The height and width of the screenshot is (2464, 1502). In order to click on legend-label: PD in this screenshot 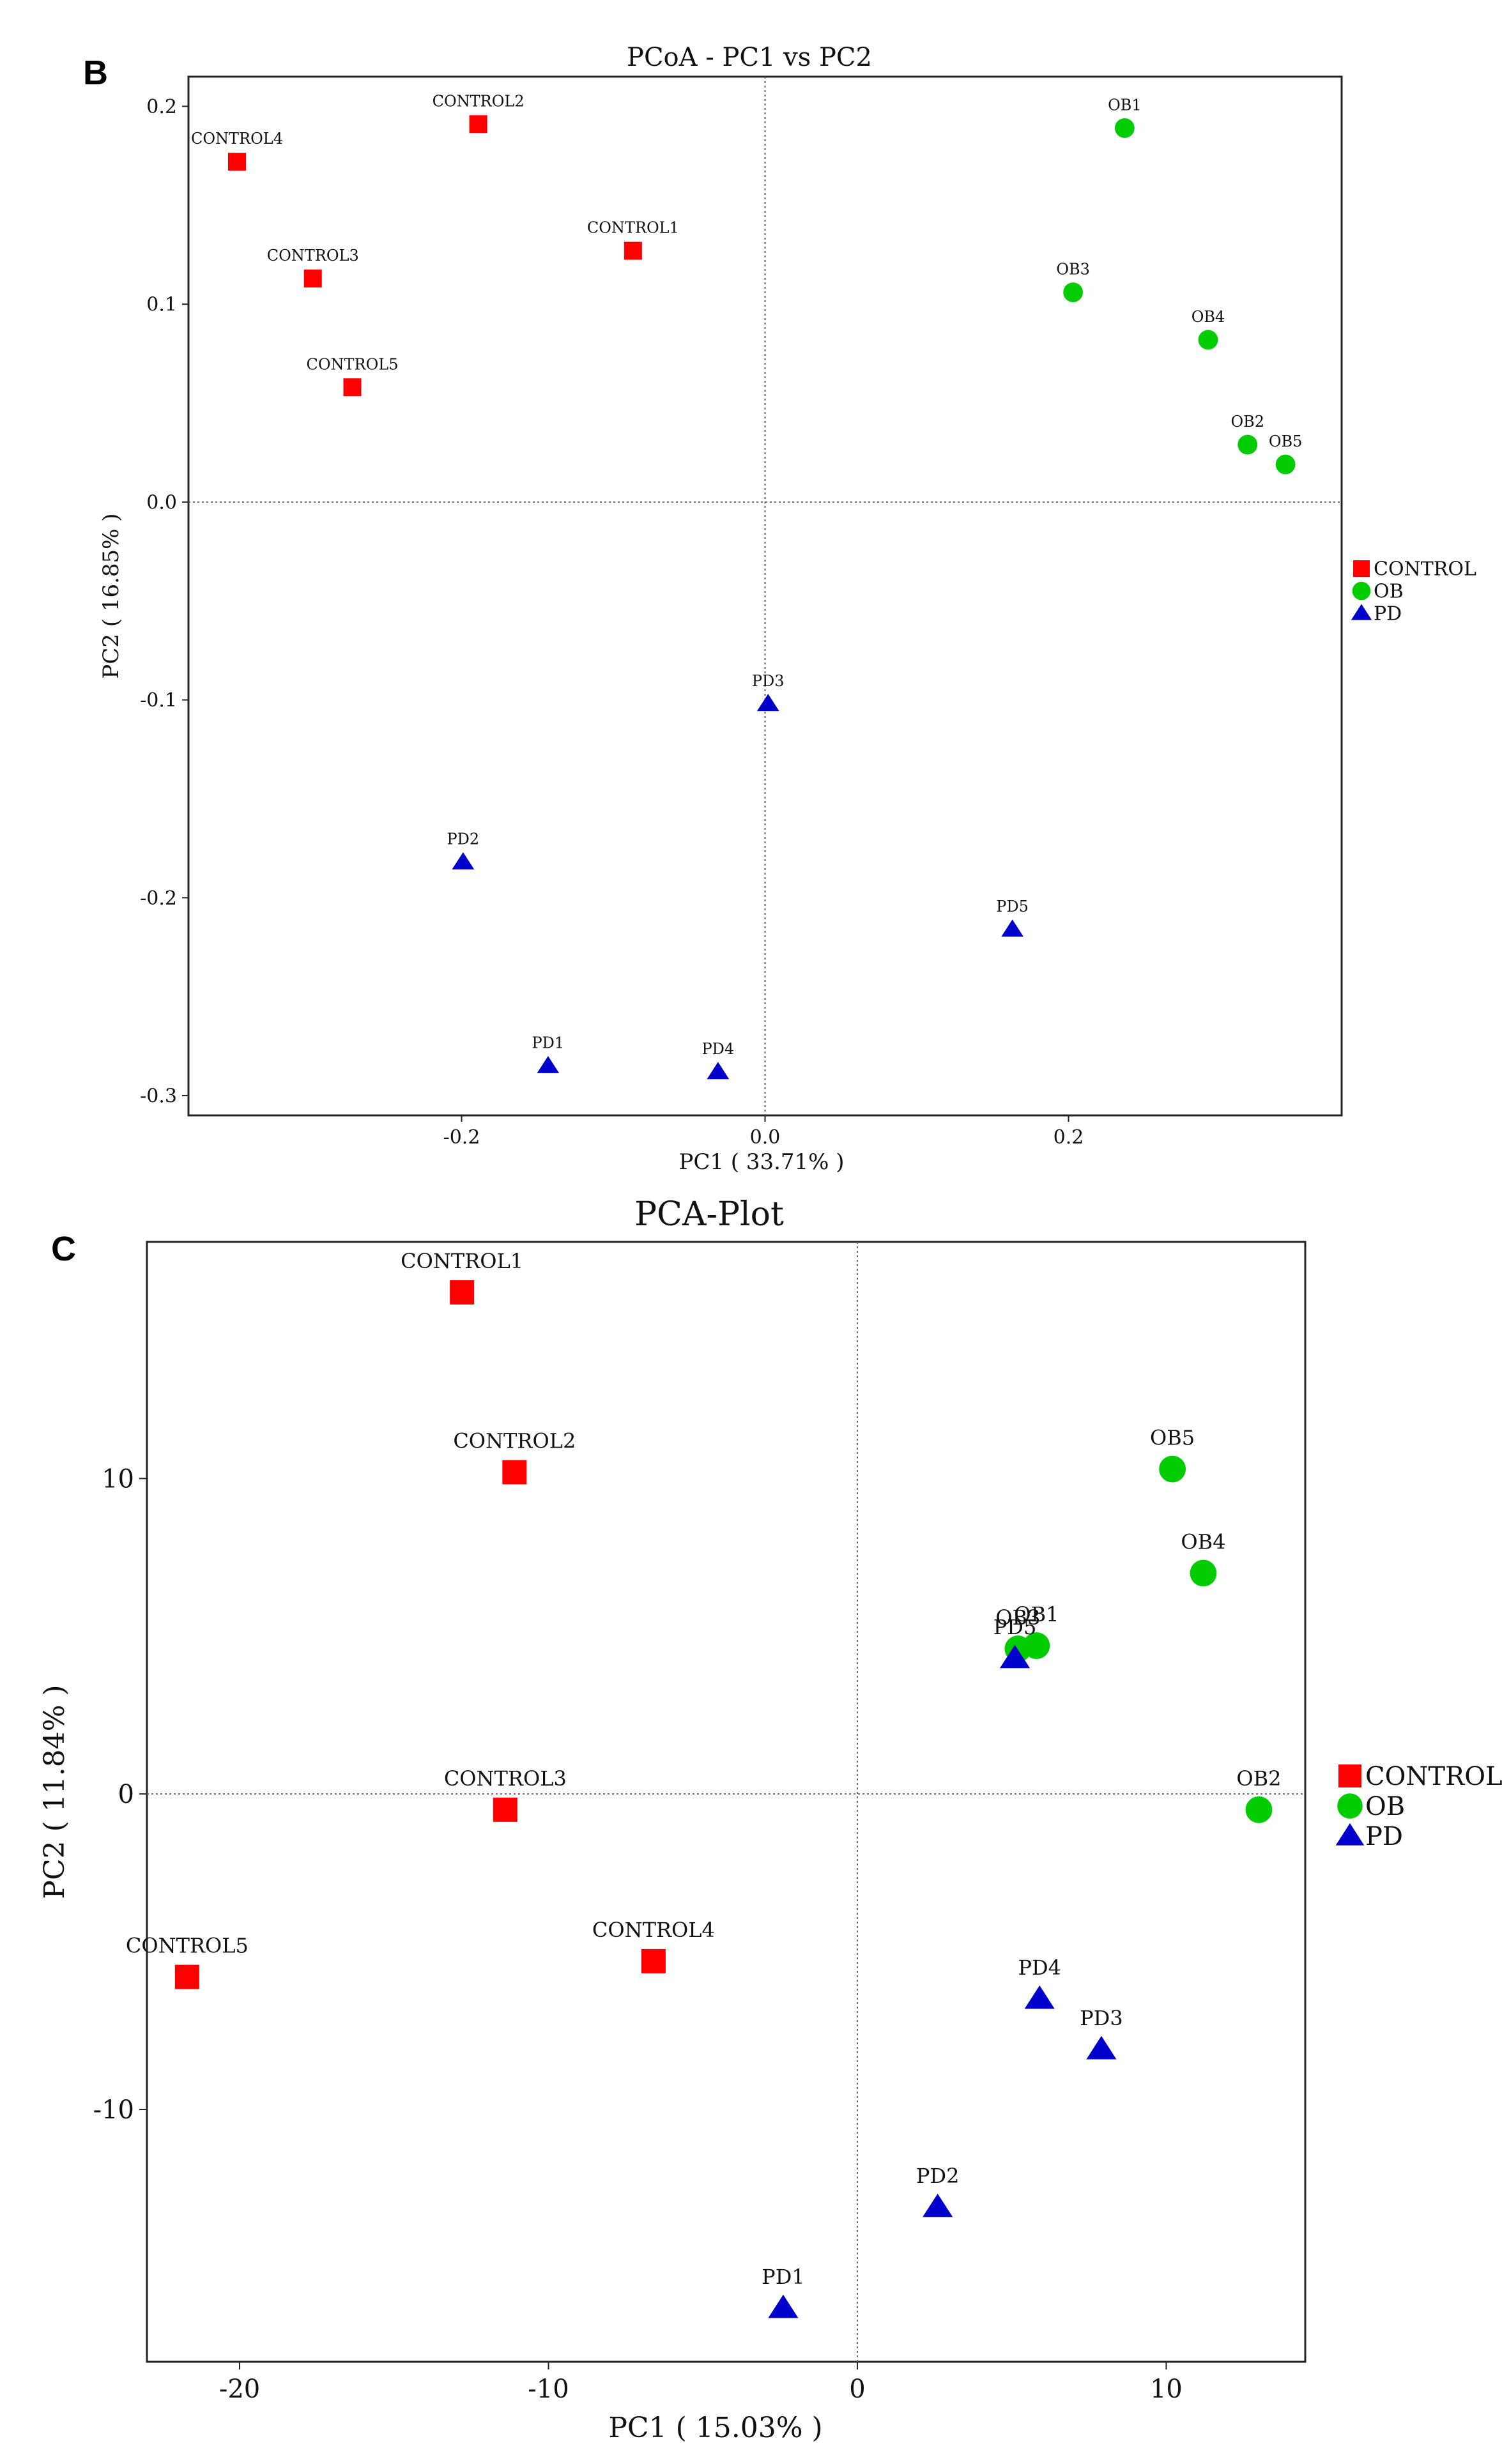, I will do `click(1388, 614)`.